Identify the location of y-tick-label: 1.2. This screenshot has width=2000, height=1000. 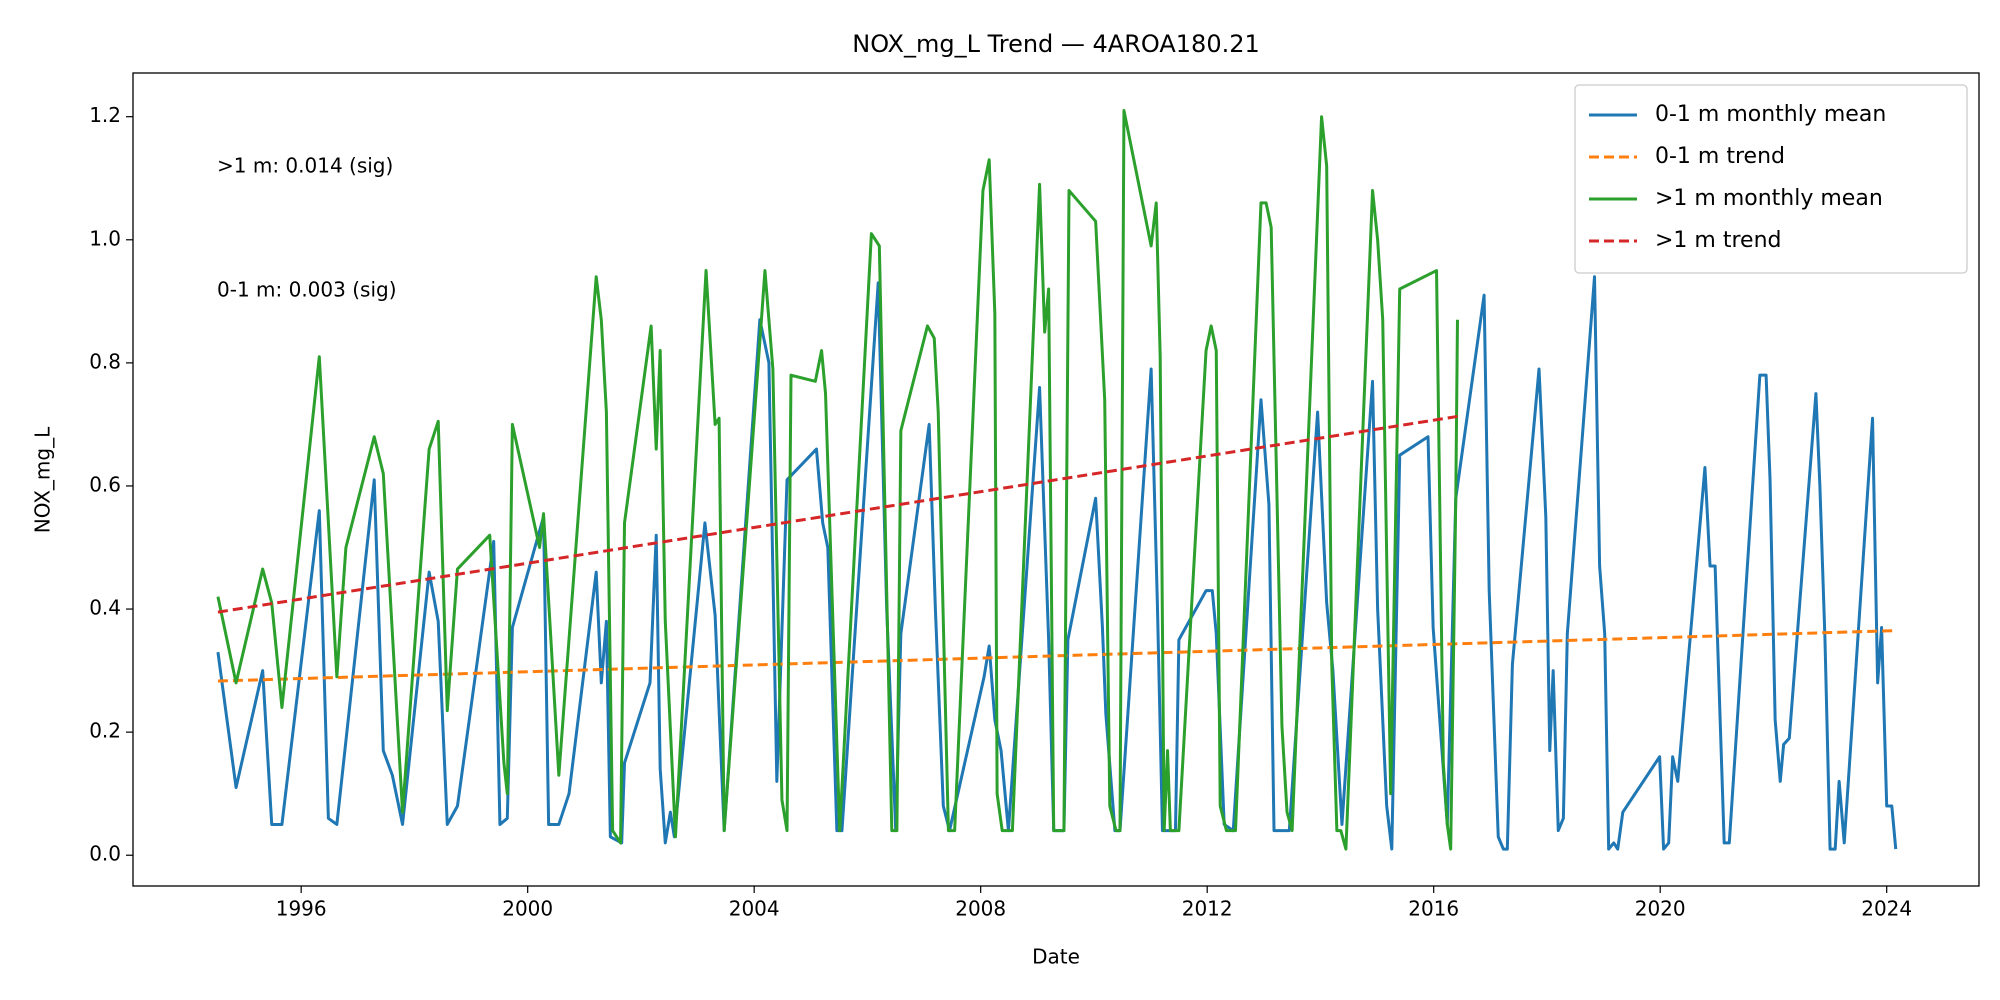
(105, 115).